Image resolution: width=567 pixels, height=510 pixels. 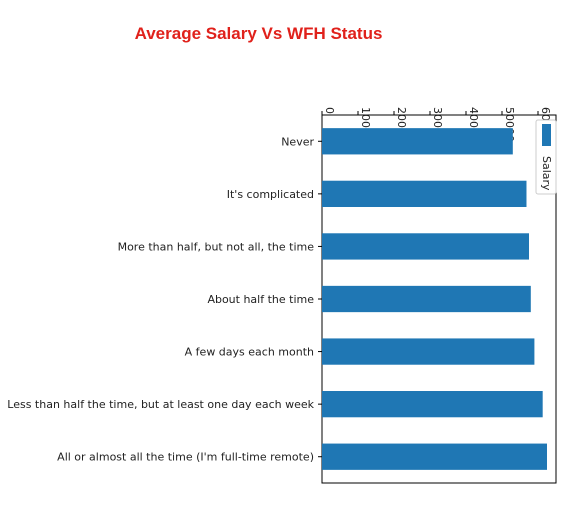 I want to click on legend-swatch, so click(x=546, y=135).